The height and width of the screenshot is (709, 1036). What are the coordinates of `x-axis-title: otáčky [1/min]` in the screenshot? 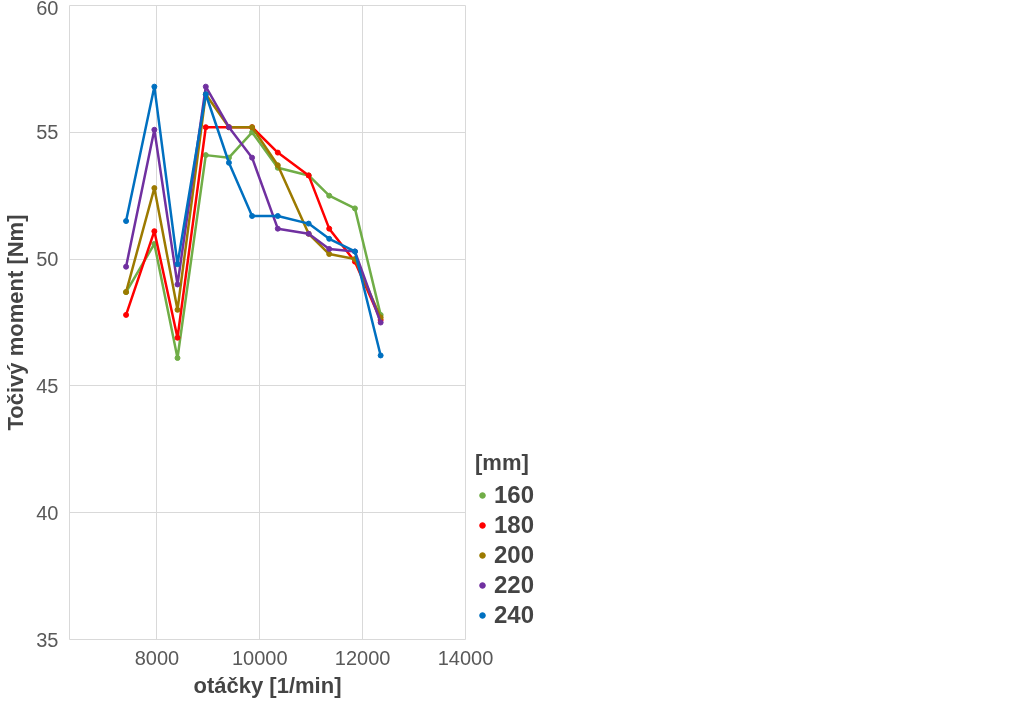 It's located at (267, 685).